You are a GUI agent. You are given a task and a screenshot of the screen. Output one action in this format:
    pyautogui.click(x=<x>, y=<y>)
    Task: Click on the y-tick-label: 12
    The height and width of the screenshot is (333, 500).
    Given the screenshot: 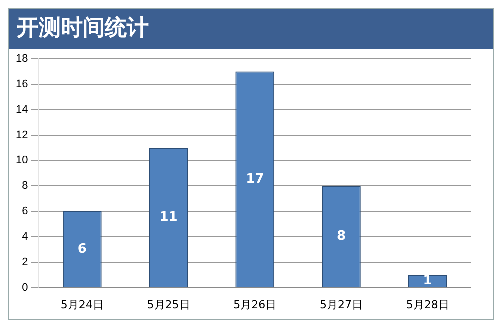 What is the action you would take?
    pyautogui.click(x=22, y=135)
    